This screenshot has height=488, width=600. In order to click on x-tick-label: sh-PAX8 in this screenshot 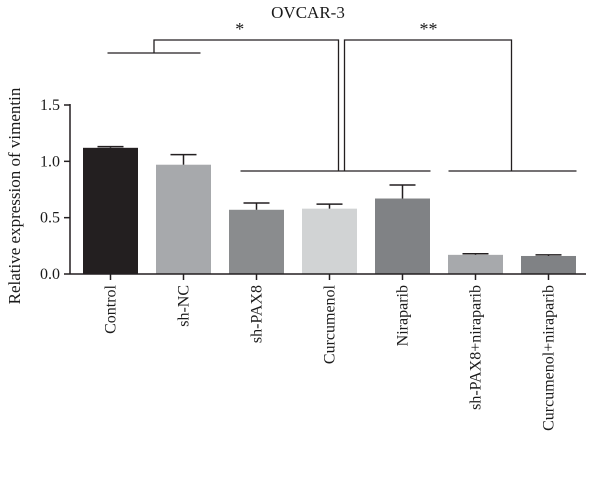, I will do `click(257, 314)`.